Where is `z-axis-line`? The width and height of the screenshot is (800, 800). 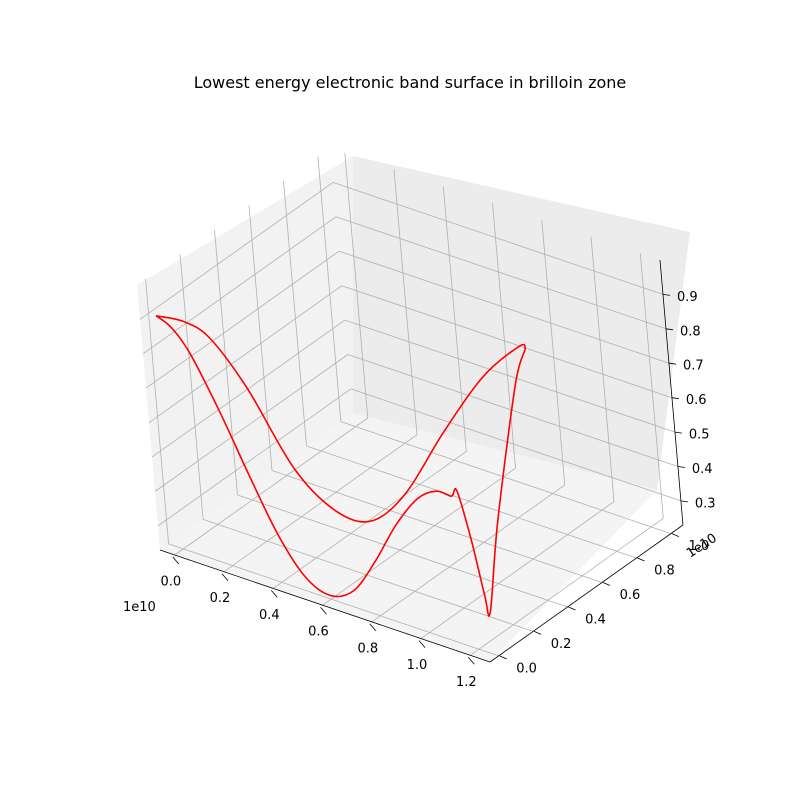 z-axis-line is located at coordinates (671, 392).